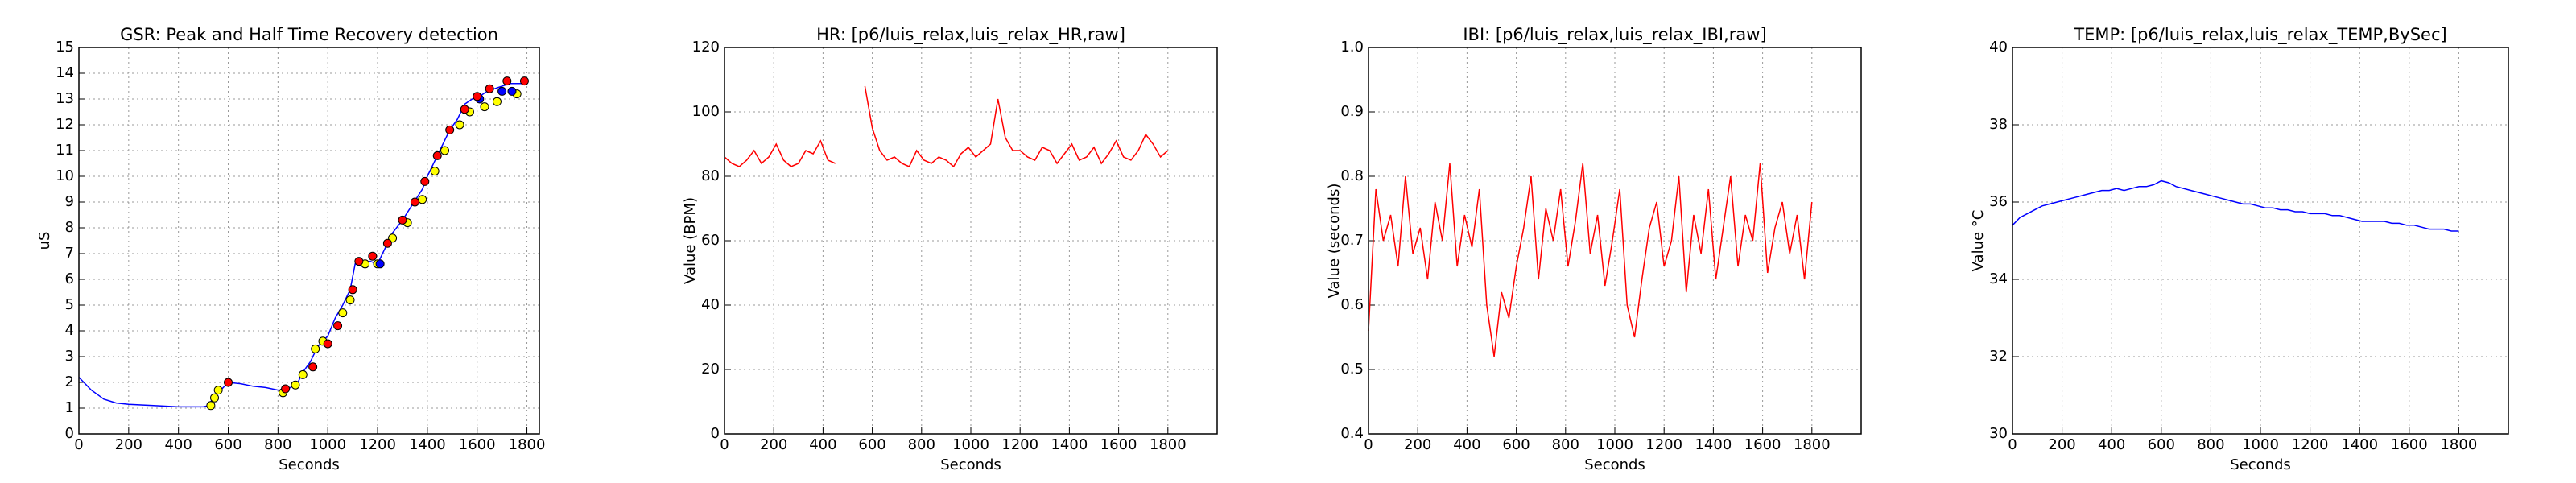 The height and width of the screenshot is (483, 2576). I want to click on y-tick-label: 80, so click(710, 175).